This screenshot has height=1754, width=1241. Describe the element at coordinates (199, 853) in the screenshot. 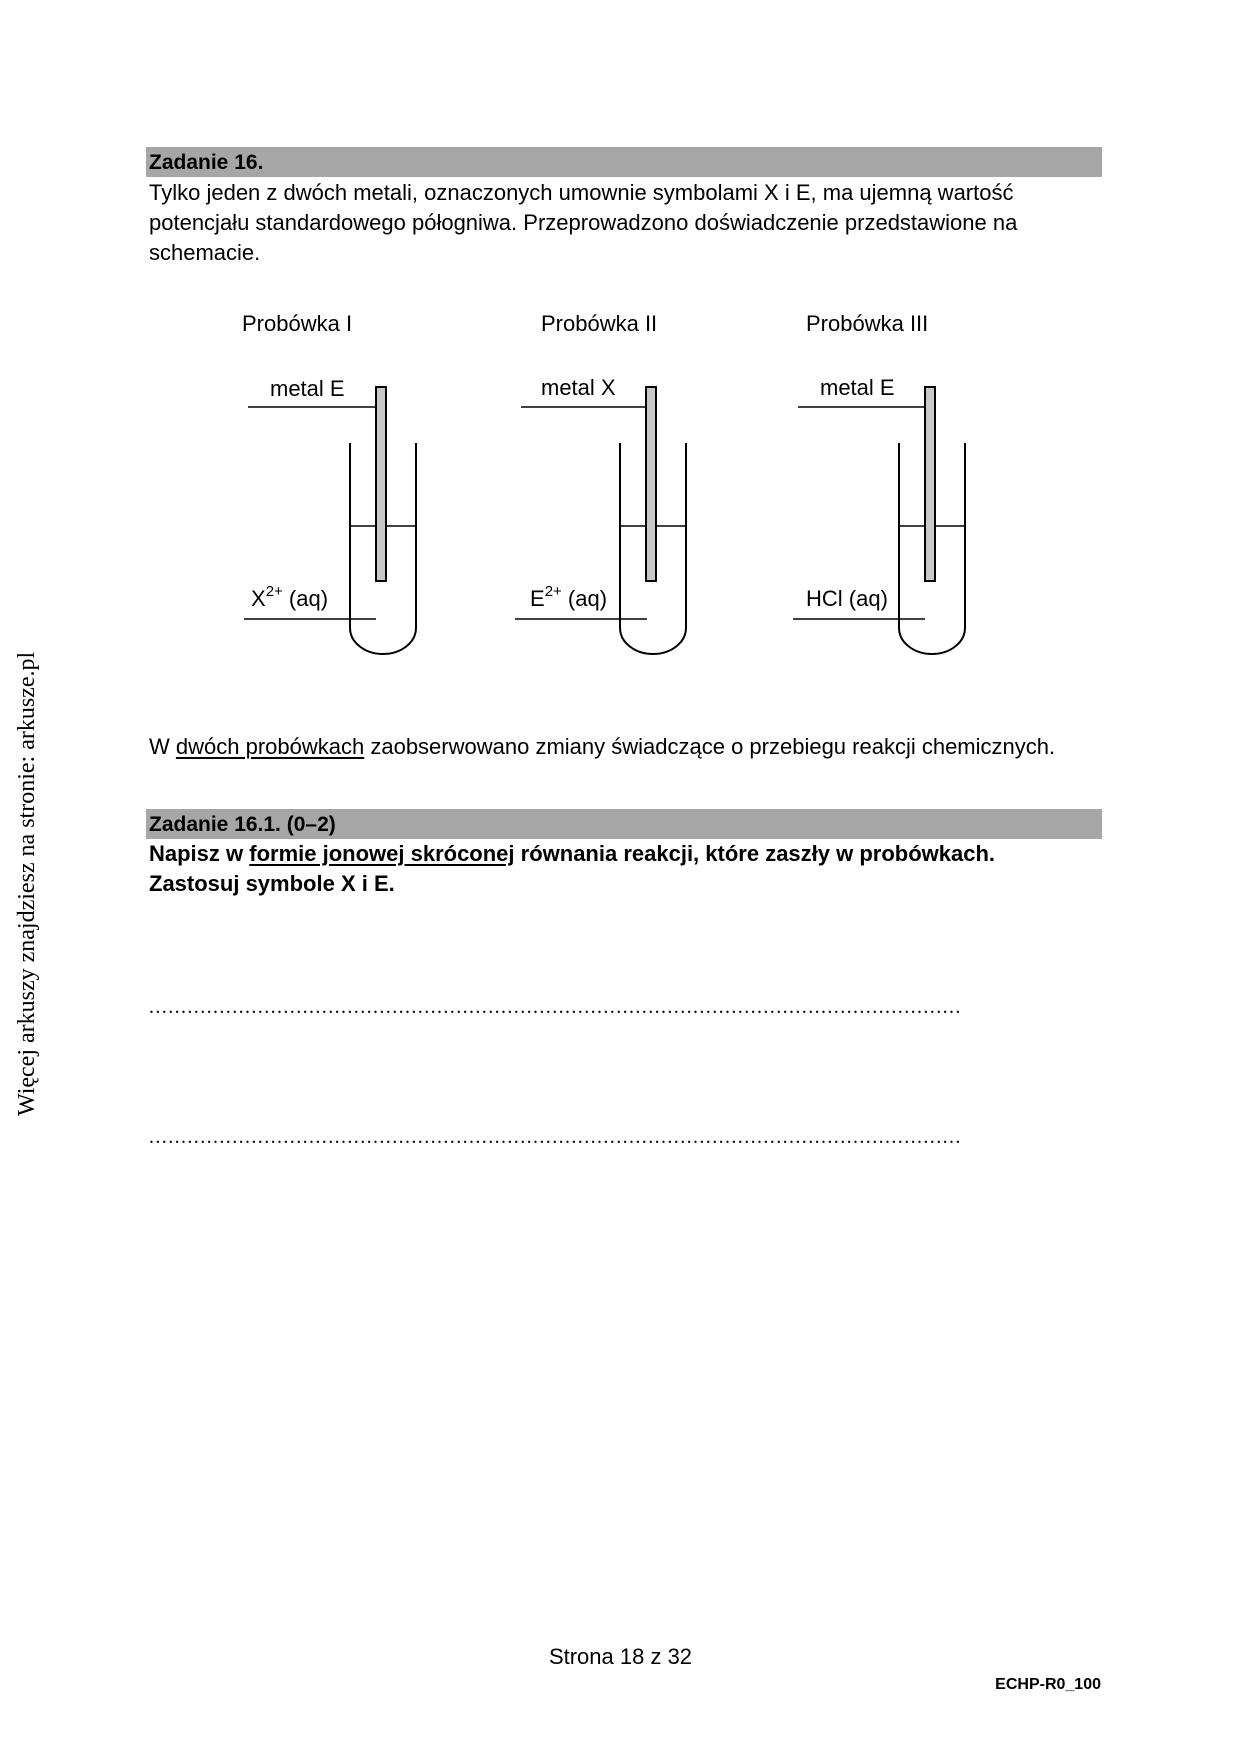

I see `instruction-prefix: Napisz w` at that location.